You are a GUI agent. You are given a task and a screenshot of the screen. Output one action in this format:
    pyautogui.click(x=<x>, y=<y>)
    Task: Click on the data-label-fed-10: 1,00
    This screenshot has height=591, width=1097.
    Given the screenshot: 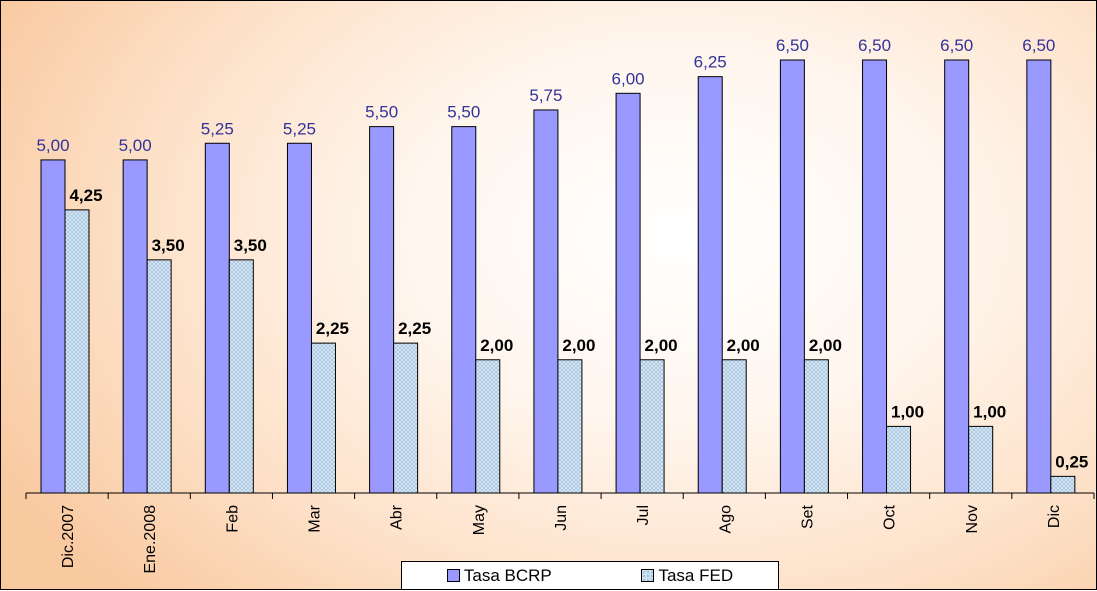 What is the action you would take?
    pyautogui.click(x=907, y=411)
    